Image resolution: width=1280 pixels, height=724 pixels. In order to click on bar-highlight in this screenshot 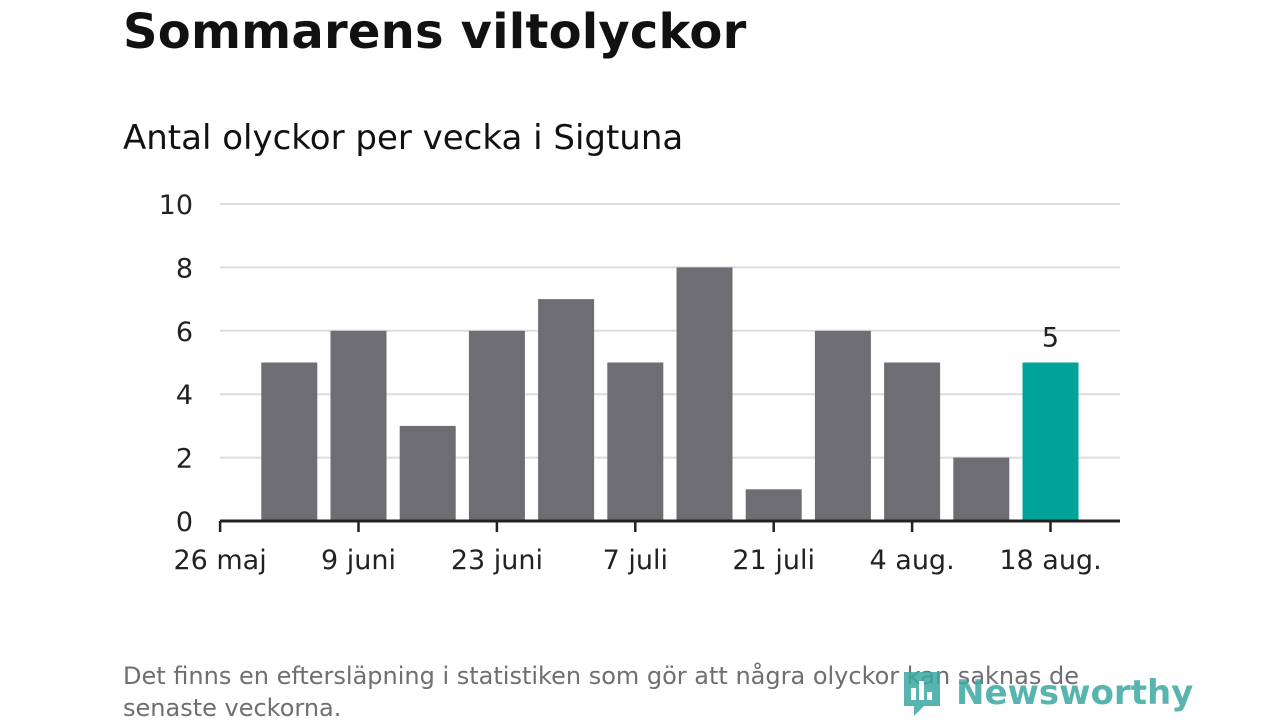, I will do `click(1050, 441)`.